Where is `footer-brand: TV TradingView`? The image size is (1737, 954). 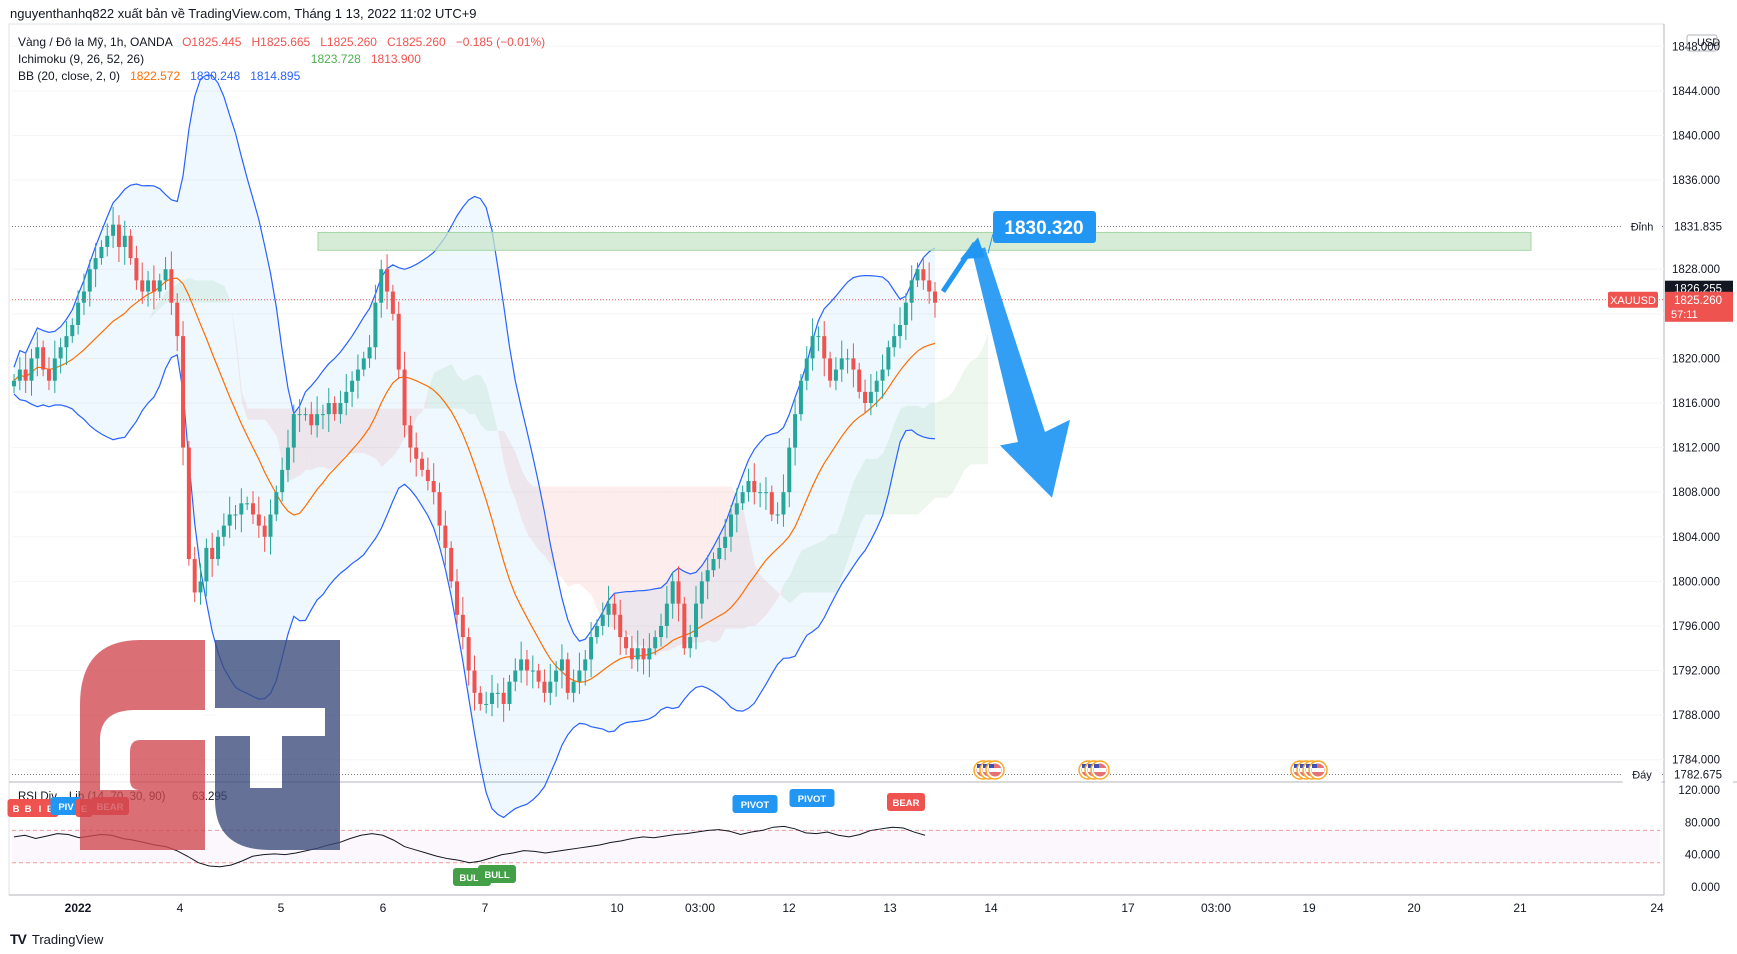 footer-brand: TV TradingView is located at coordinates (56, 939).